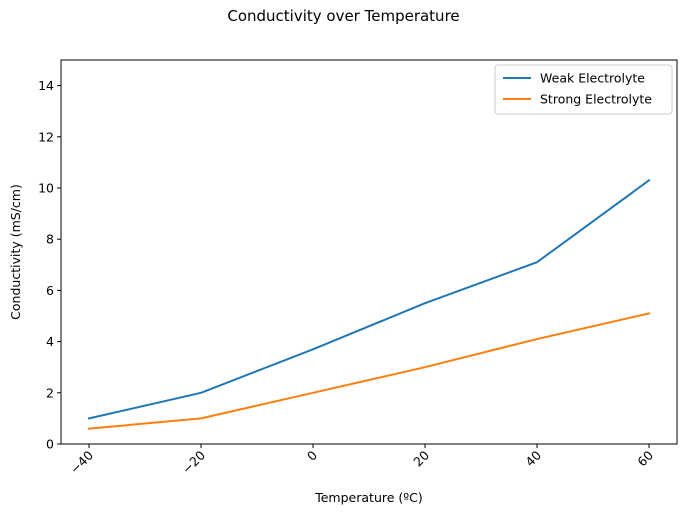 This screenshot has height=514, width=687. What do you see at coordinates (46, 136) in the screenshot?
I see `y-tick-label: 12` at bounding box center [46, 136].